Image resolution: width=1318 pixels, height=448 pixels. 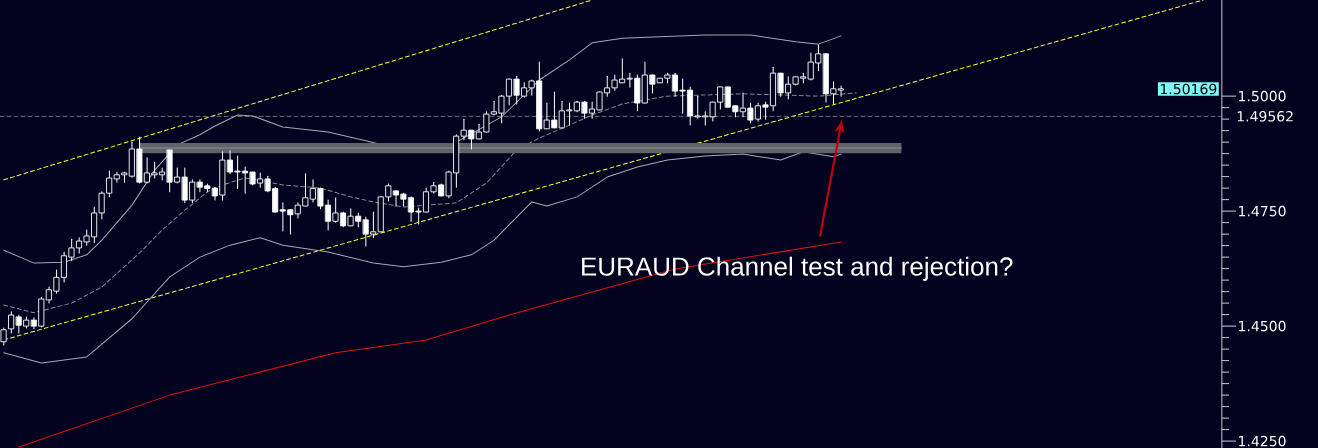 I want to click on y-tick-label: 1.5000, so click(x=1262, y=96).